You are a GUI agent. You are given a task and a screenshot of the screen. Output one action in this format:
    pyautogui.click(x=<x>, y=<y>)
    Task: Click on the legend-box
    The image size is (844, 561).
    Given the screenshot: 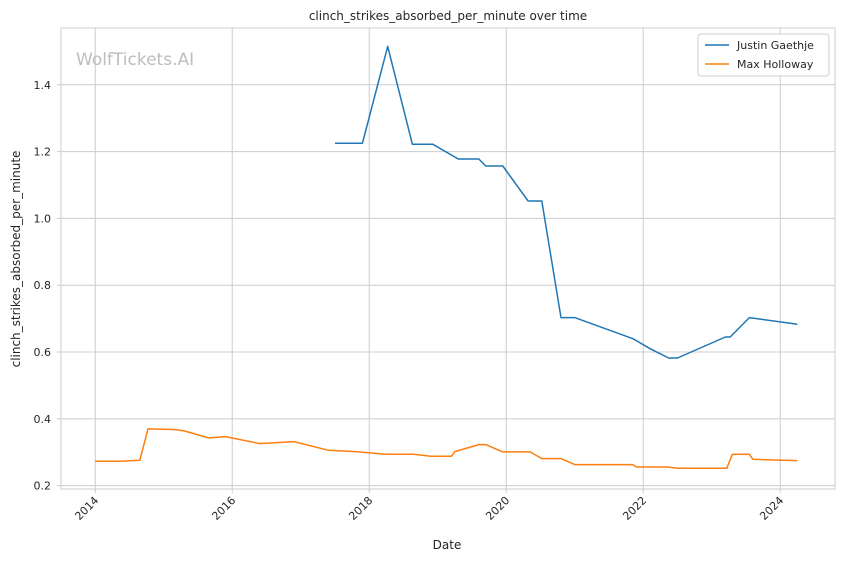 What is the action you would take?
    pyautogui.click(x=763, y=55)
    